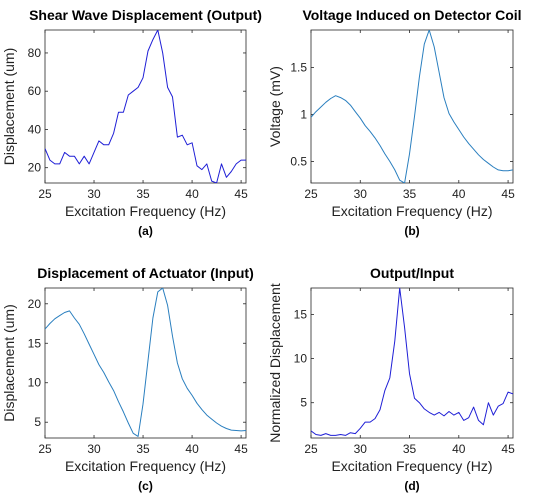 The image size is (537, 502). I want to click on chart-title: Output/Input, so click(412, 273).